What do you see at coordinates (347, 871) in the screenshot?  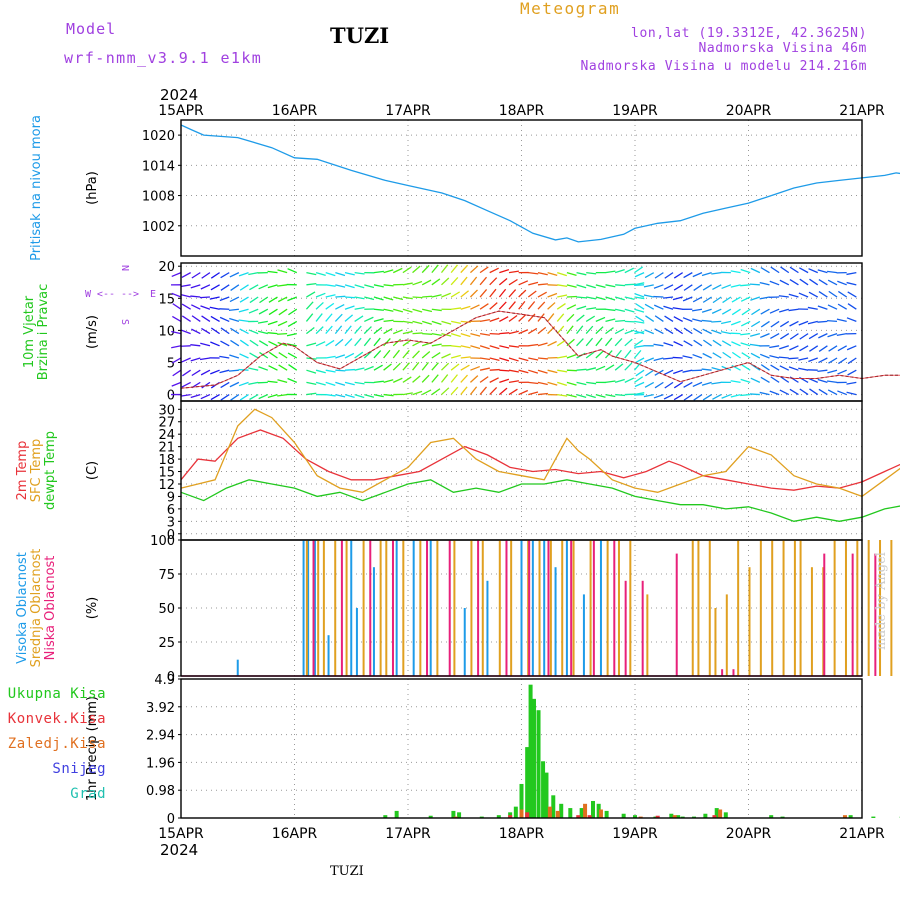 I see `footer-station: TUZI` at bounding box center [347, 871].